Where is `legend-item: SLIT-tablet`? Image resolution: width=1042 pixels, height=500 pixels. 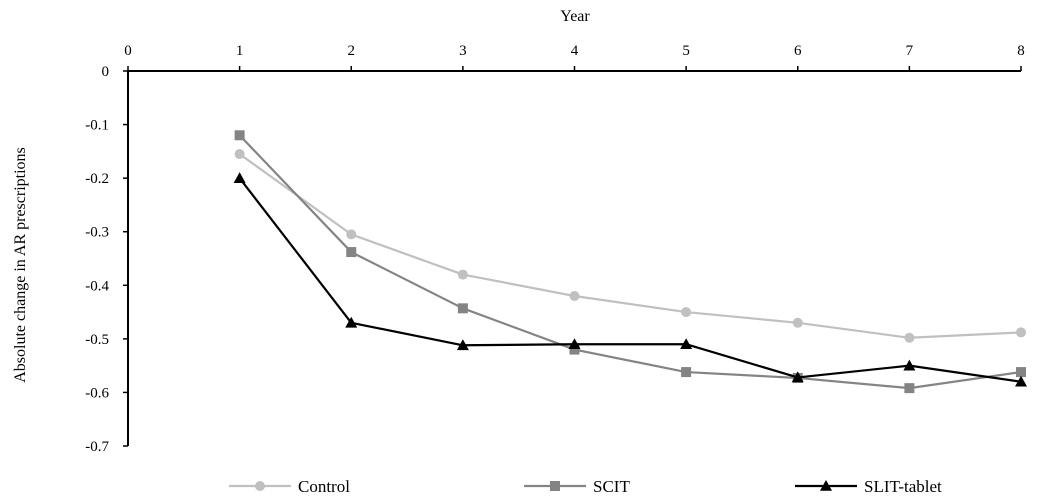 legend-item: SLIT-tablet is located at coordinates (868, 486).